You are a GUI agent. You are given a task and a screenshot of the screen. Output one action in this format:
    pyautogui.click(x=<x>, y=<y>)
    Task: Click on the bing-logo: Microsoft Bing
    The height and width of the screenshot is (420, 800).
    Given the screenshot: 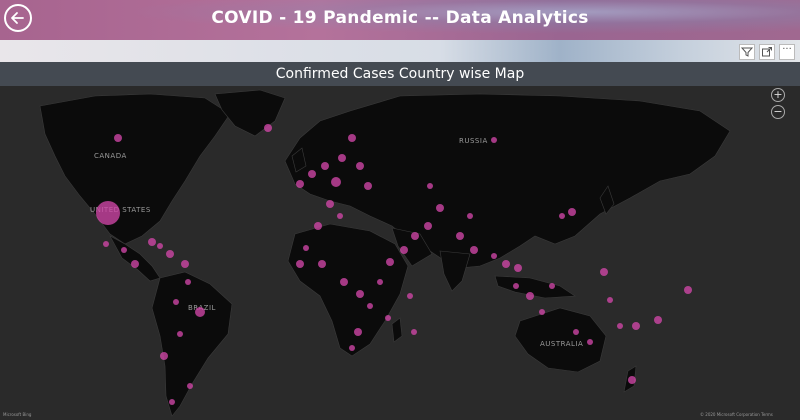 What is the action you would take?
    pyautogui.click(x=17, y=414)
    